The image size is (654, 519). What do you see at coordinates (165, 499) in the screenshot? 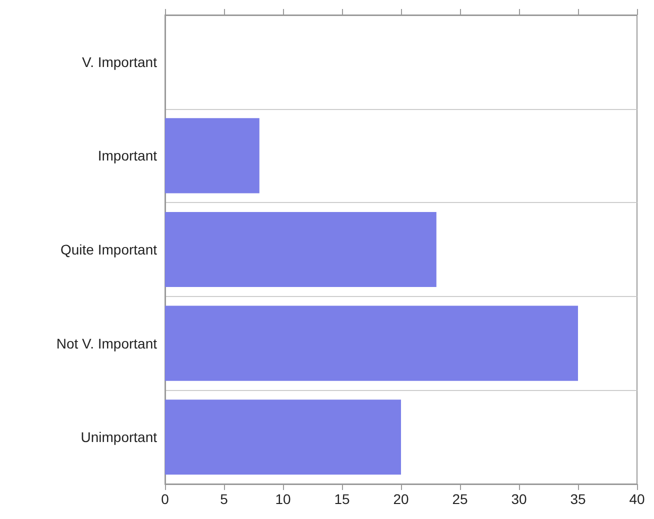
I see `x-tick-label: 0` at bounding box center [165, 499].